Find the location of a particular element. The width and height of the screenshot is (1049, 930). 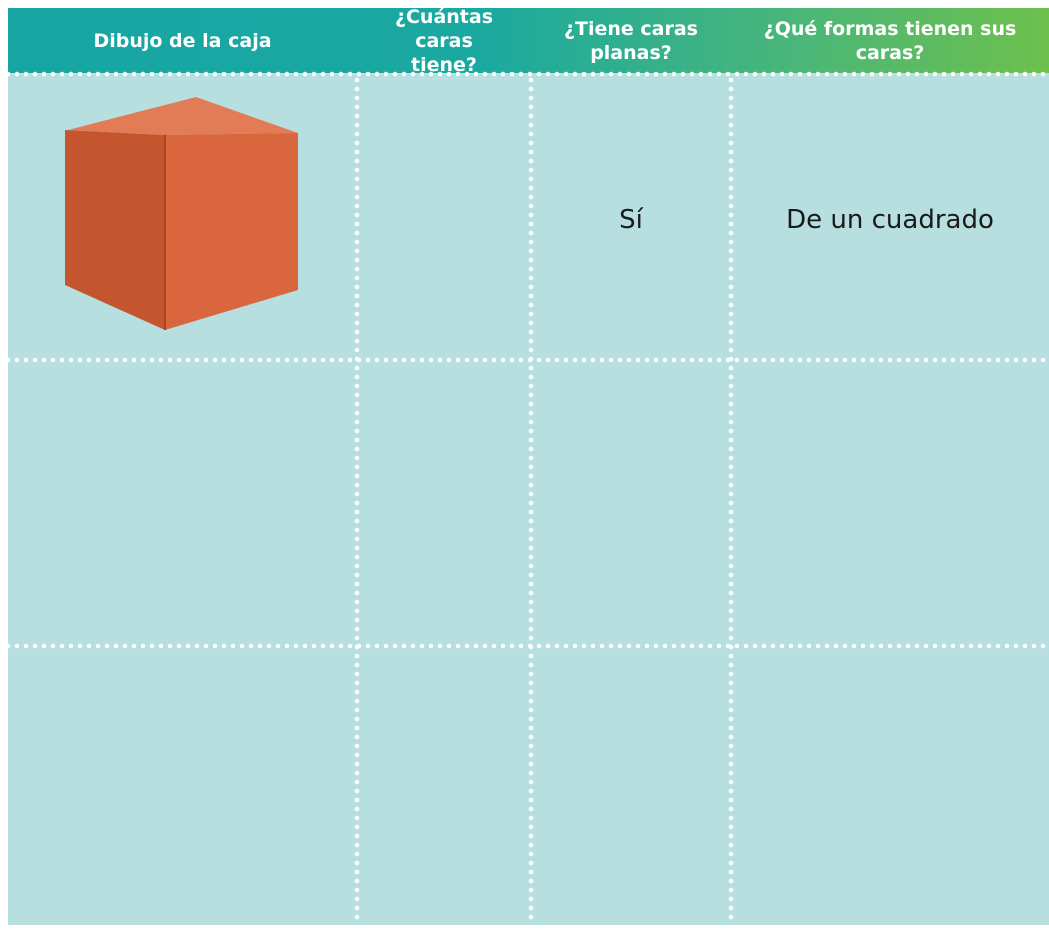

cube-image is located at coordinates (181, 213).